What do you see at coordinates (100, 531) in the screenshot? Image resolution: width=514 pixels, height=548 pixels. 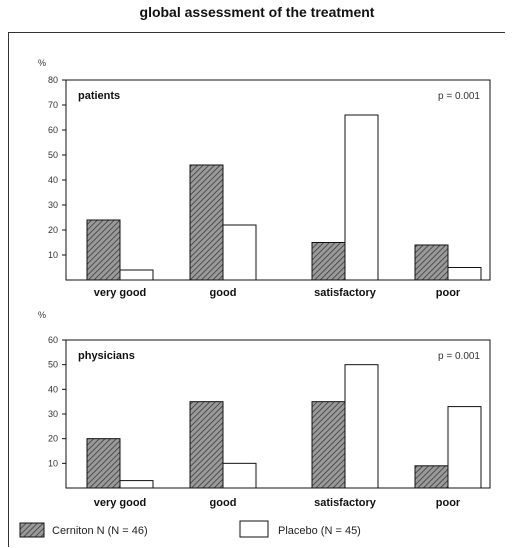 I see `legend-label-cerniton: Cerniton N (N = 46)` at bounding box center [100, 531].